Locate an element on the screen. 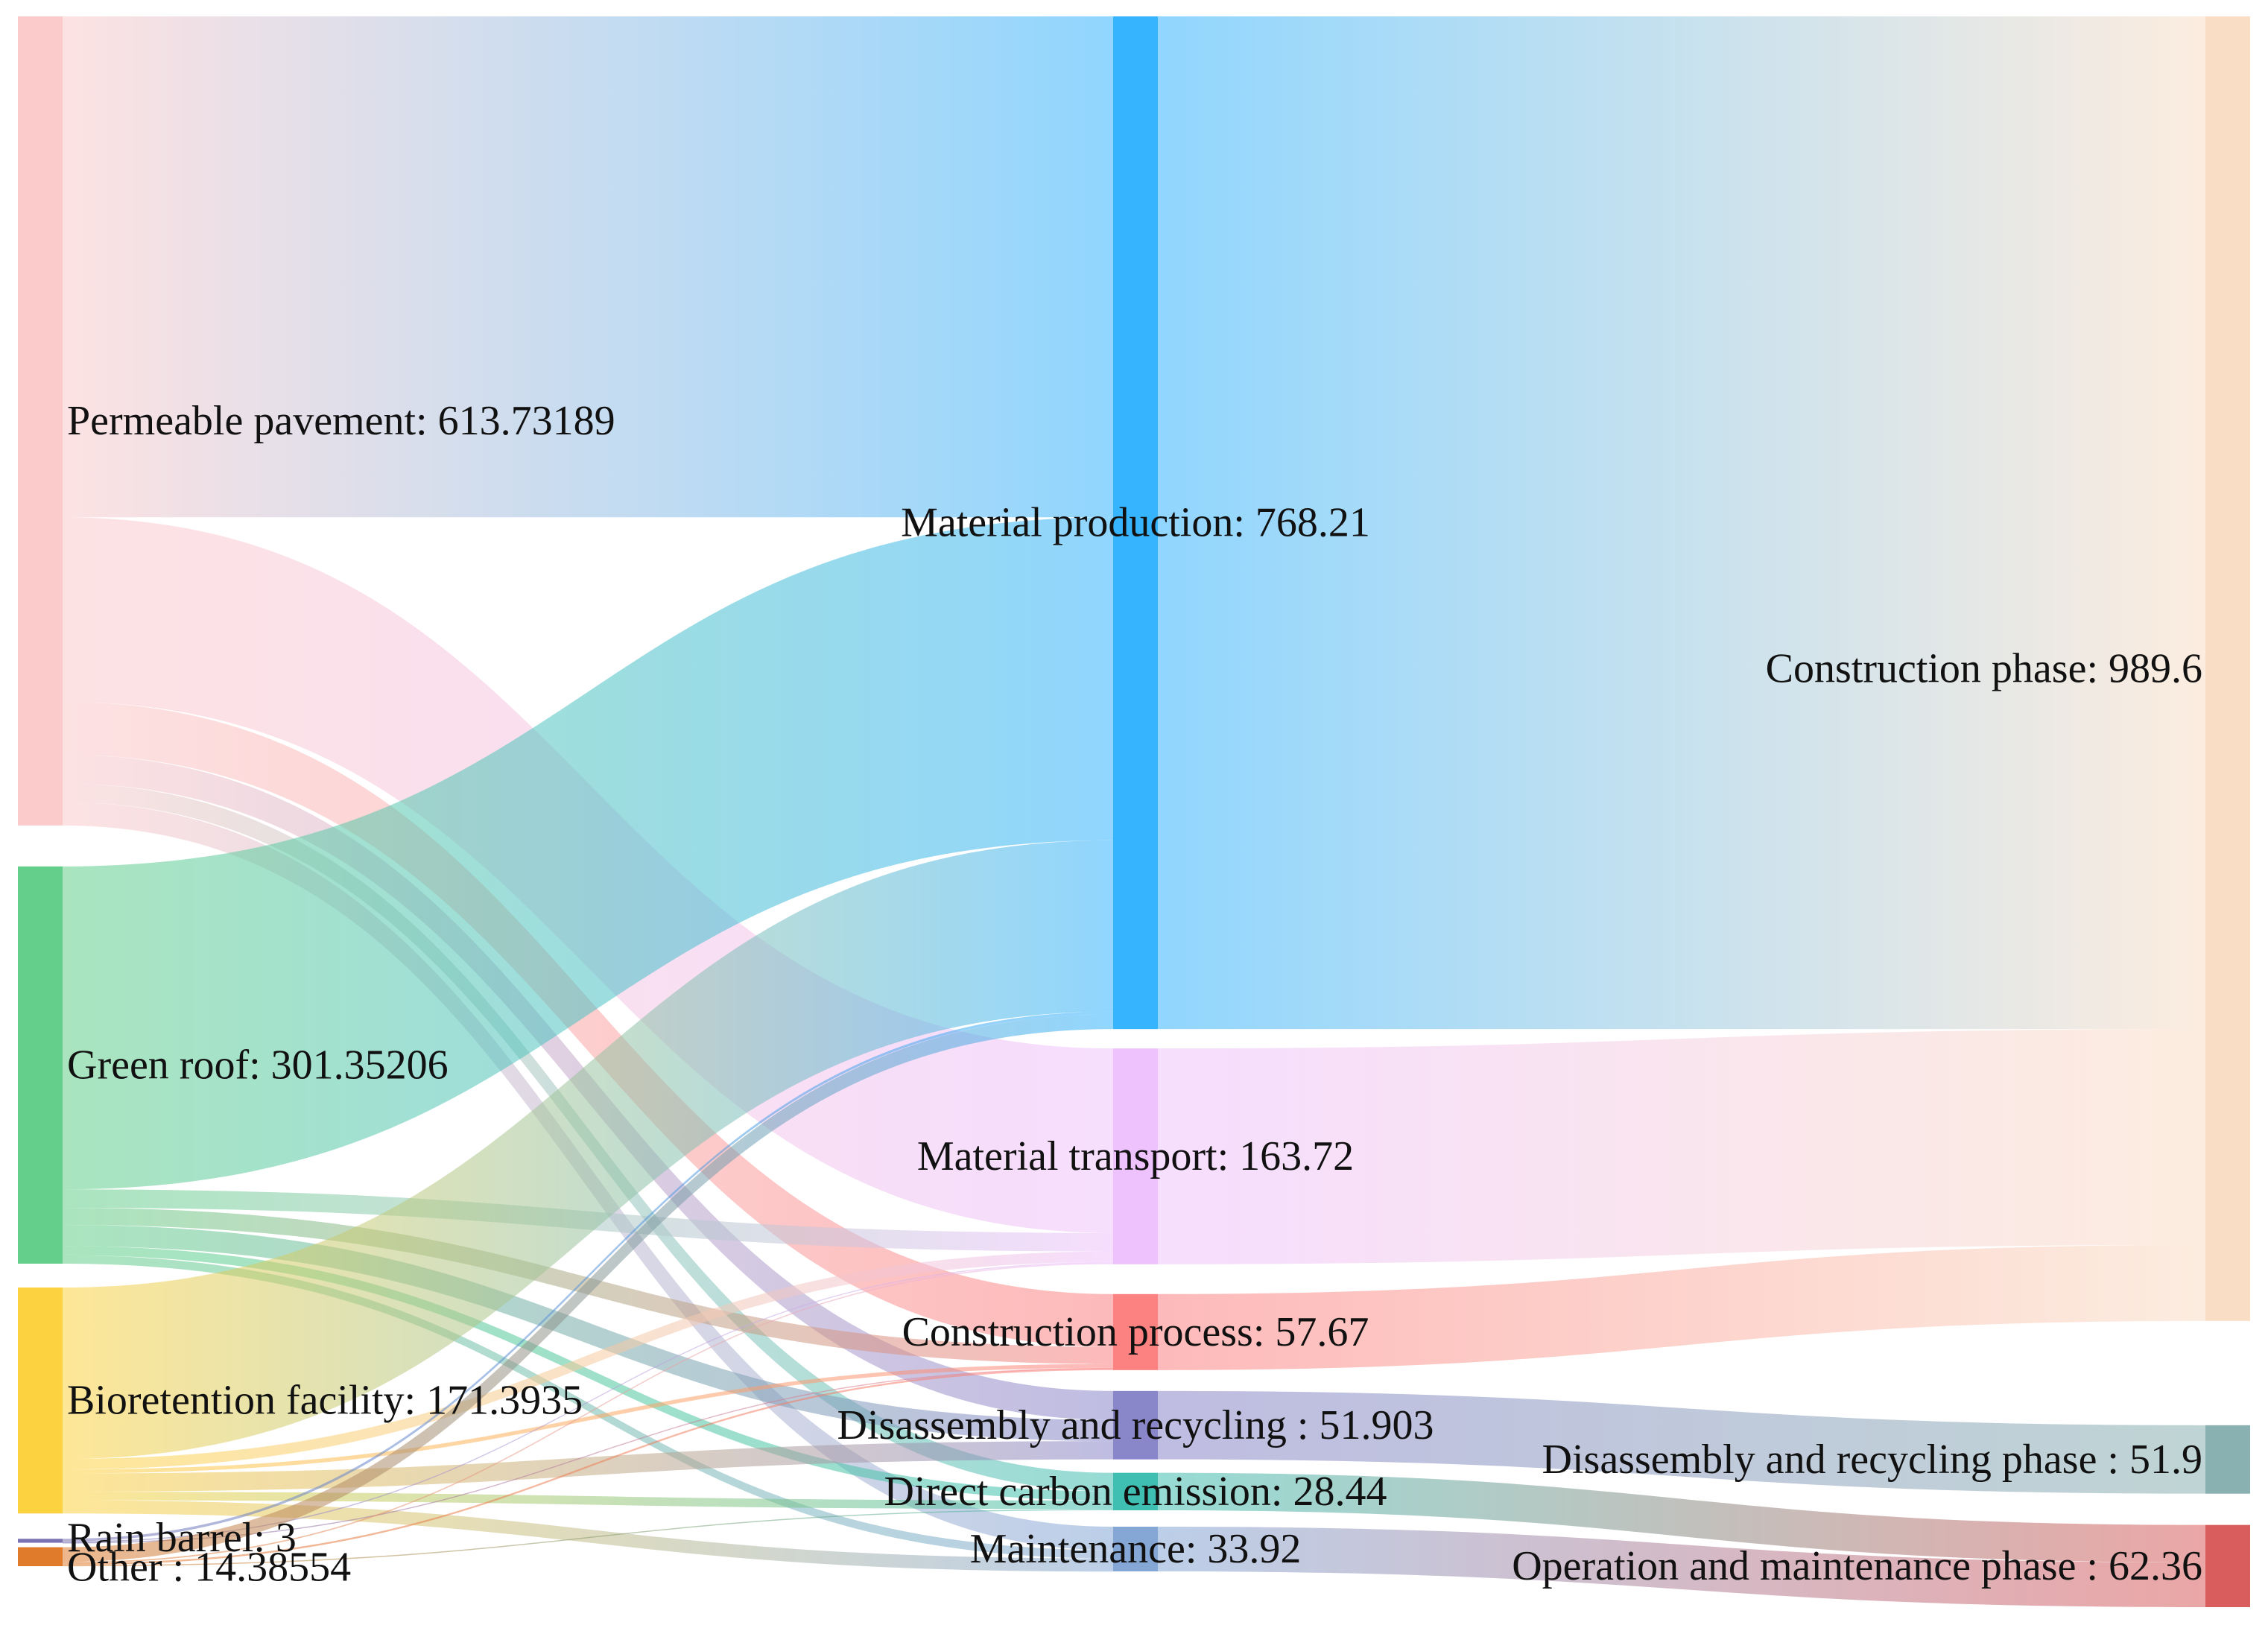 The height and width of the screenshot is (1631, 2268). node-de is located at coordinates (1135, 1491).